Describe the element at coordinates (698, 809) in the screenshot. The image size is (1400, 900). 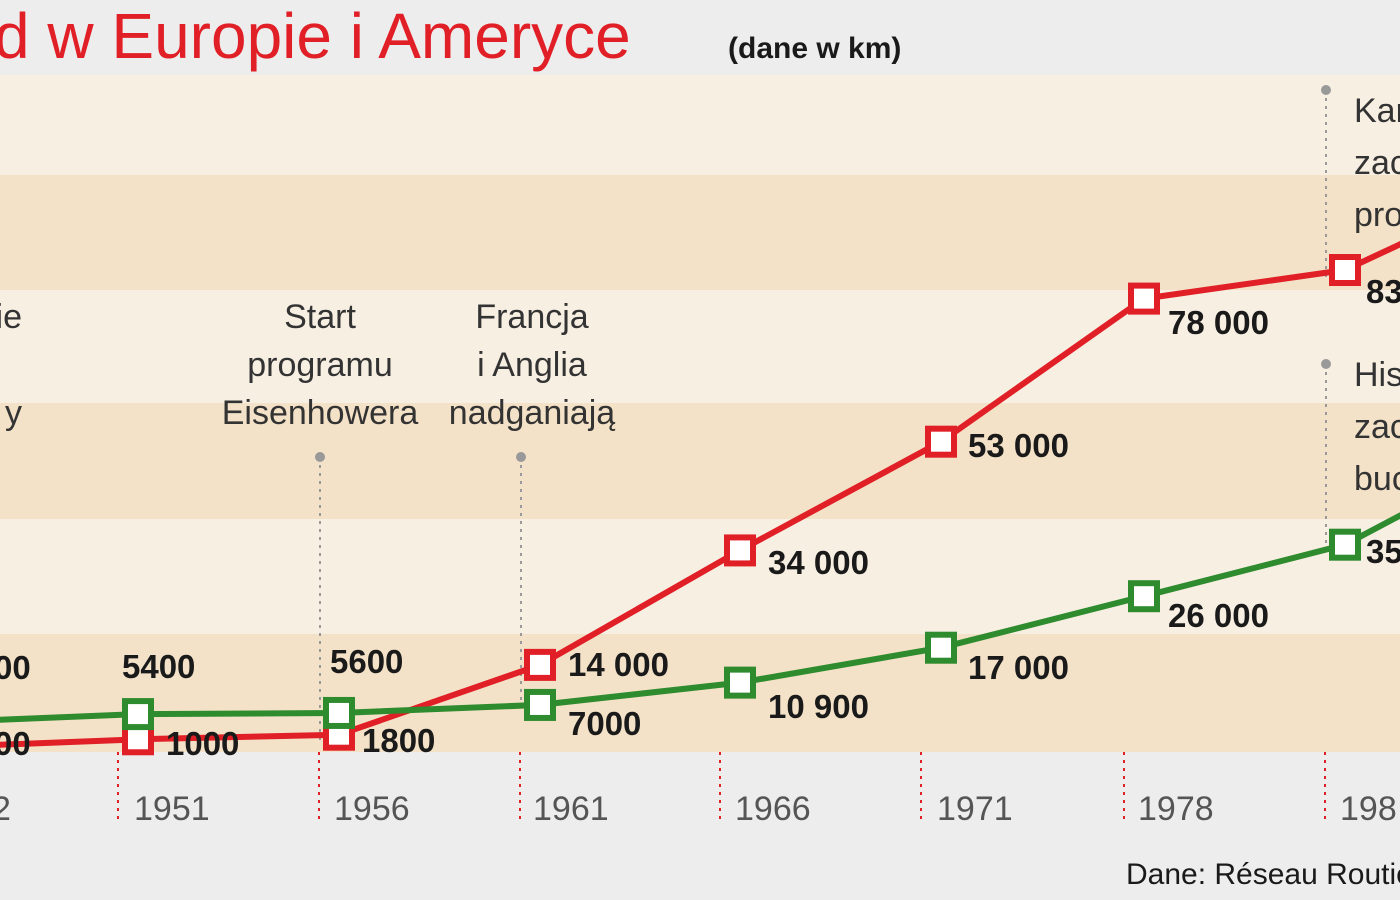
I see `x-tick-labels: 2 1951 1956 1961 1966 1971 1978 198` at that location.